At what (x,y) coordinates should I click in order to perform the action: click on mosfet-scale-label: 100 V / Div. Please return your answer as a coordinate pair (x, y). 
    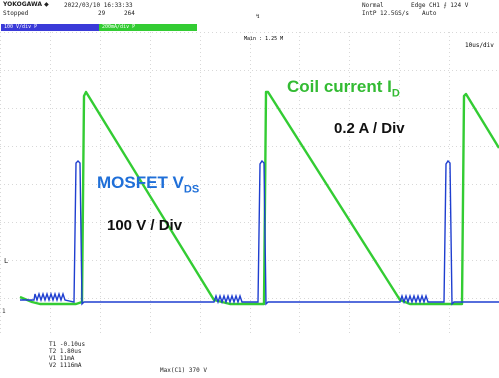
    Looking at the image, I should click on (145, 225).